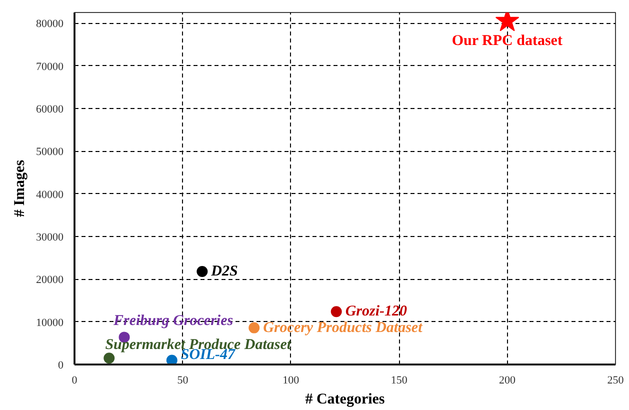  I want to click on x-tick-label: 0, so click(75, 380).